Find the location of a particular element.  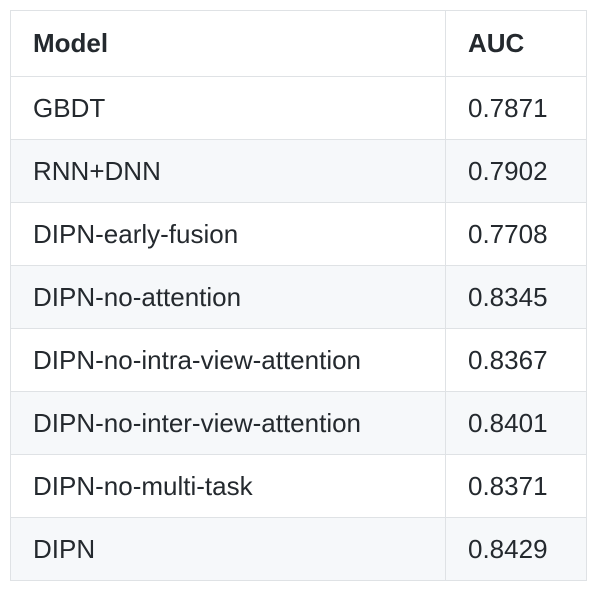

table-row: DIPN-early-fusion 0.7708 is located at coordinates (298, 234).